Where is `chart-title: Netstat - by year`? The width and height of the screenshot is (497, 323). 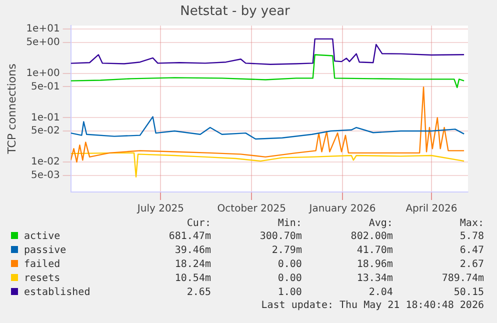
chart-title: Netstat - by year is located at coordinates (235, 12).